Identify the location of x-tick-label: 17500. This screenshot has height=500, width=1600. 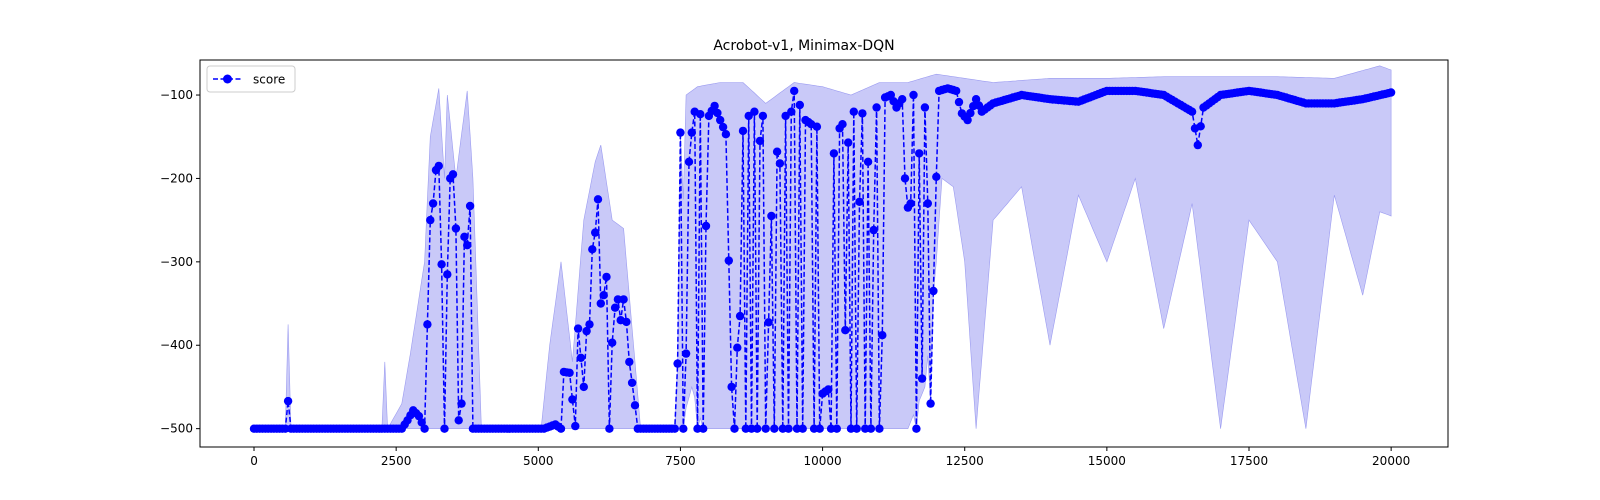
(1249, 461).